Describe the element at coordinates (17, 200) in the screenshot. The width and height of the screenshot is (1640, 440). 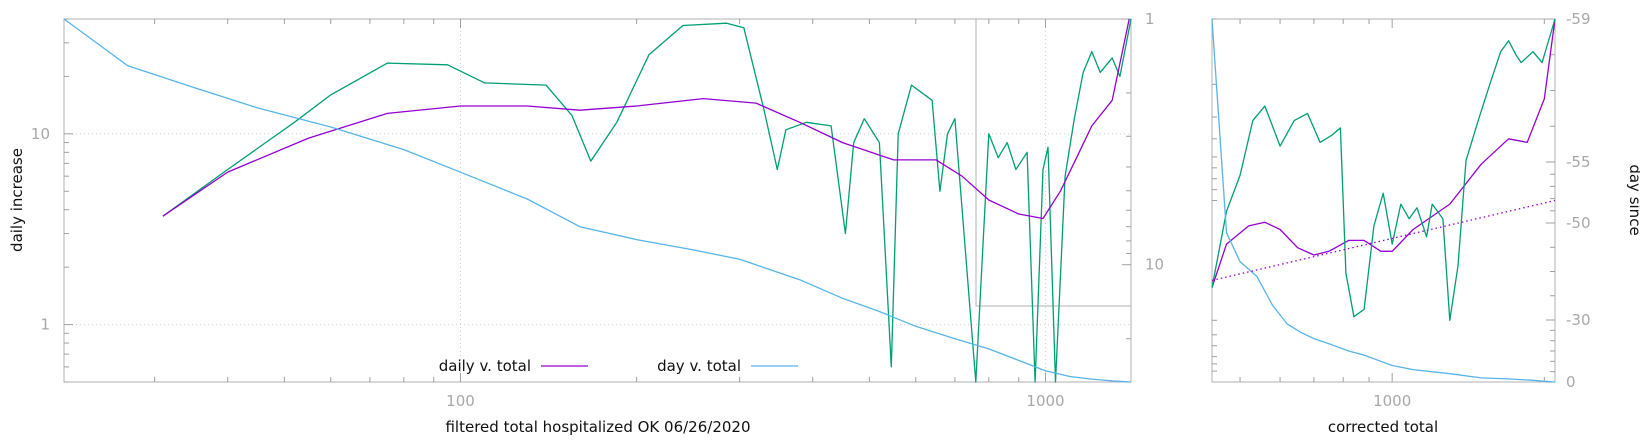
I see `main-y-axis-label: daily increase` at that location.